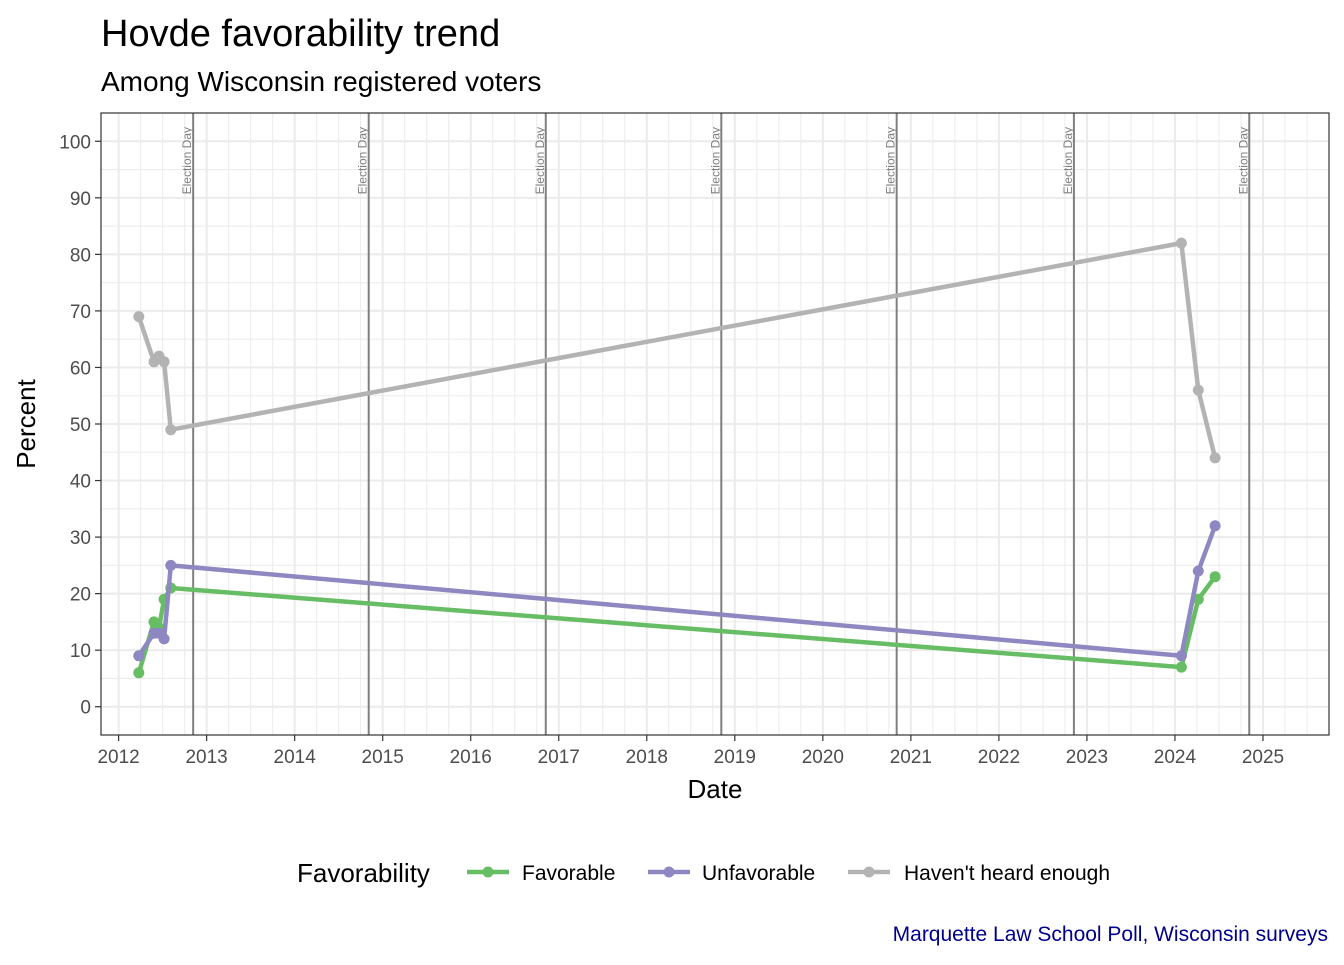  I want to click on x-tick-label: 2018, so click(647, 757).